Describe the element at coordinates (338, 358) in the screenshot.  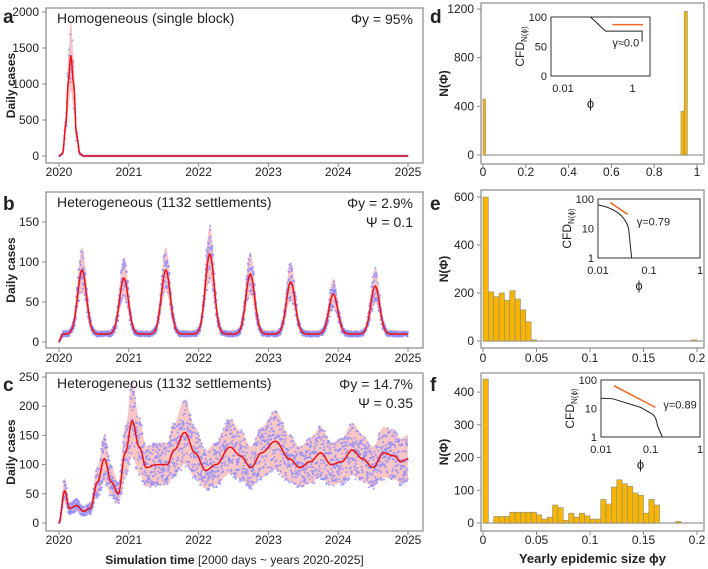
I see `x-tick-label: 2024` at that location.